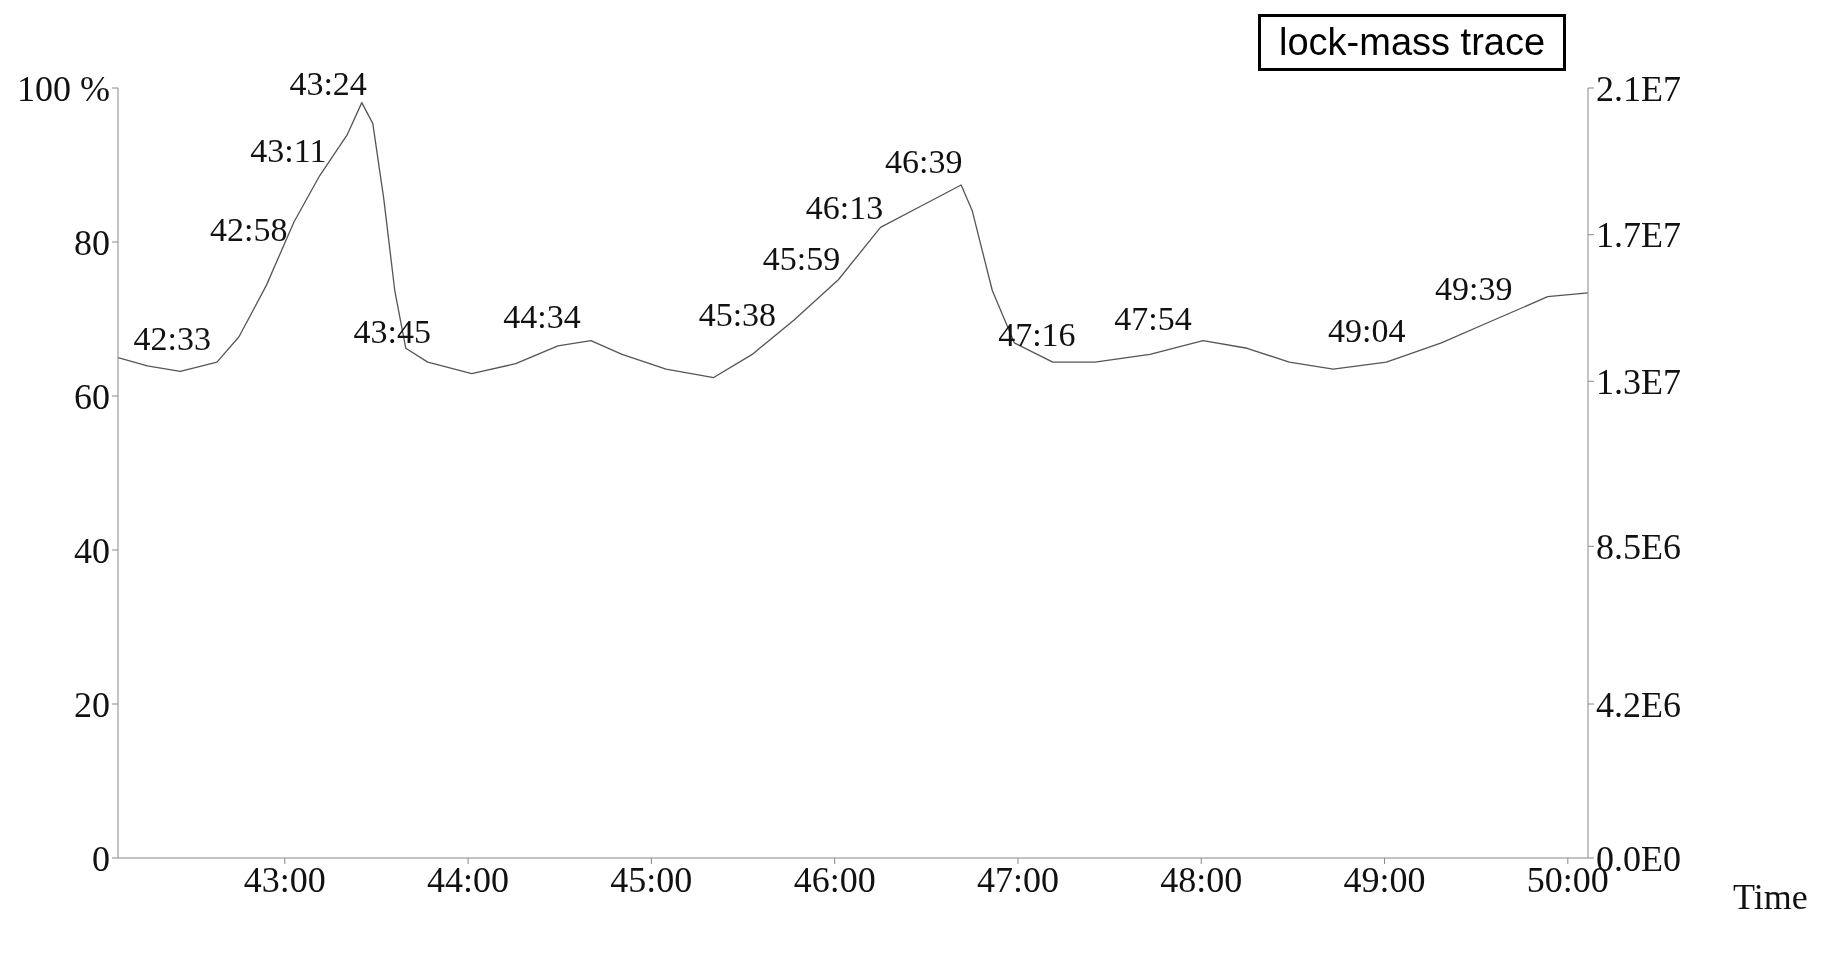 The height and width of the screenshot is (957, 1845). I want to click on annotation: 45:38, so click(737, 315).